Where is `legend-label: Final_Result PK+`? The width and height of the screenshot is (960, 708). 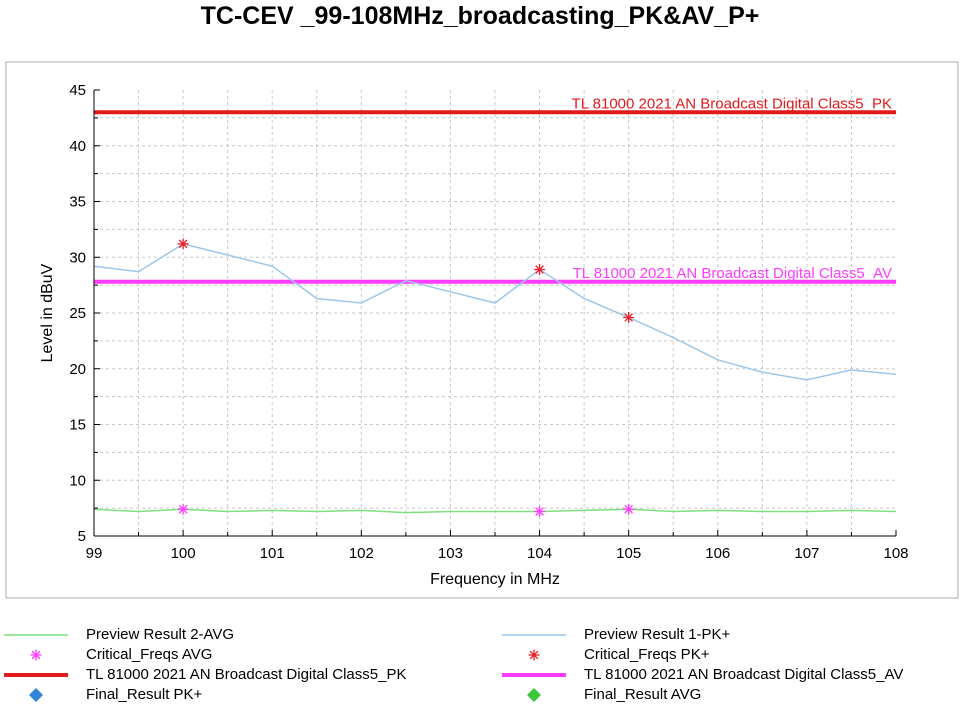
legend-label: Final_Result PK+ is located at coordinates (144, 694).